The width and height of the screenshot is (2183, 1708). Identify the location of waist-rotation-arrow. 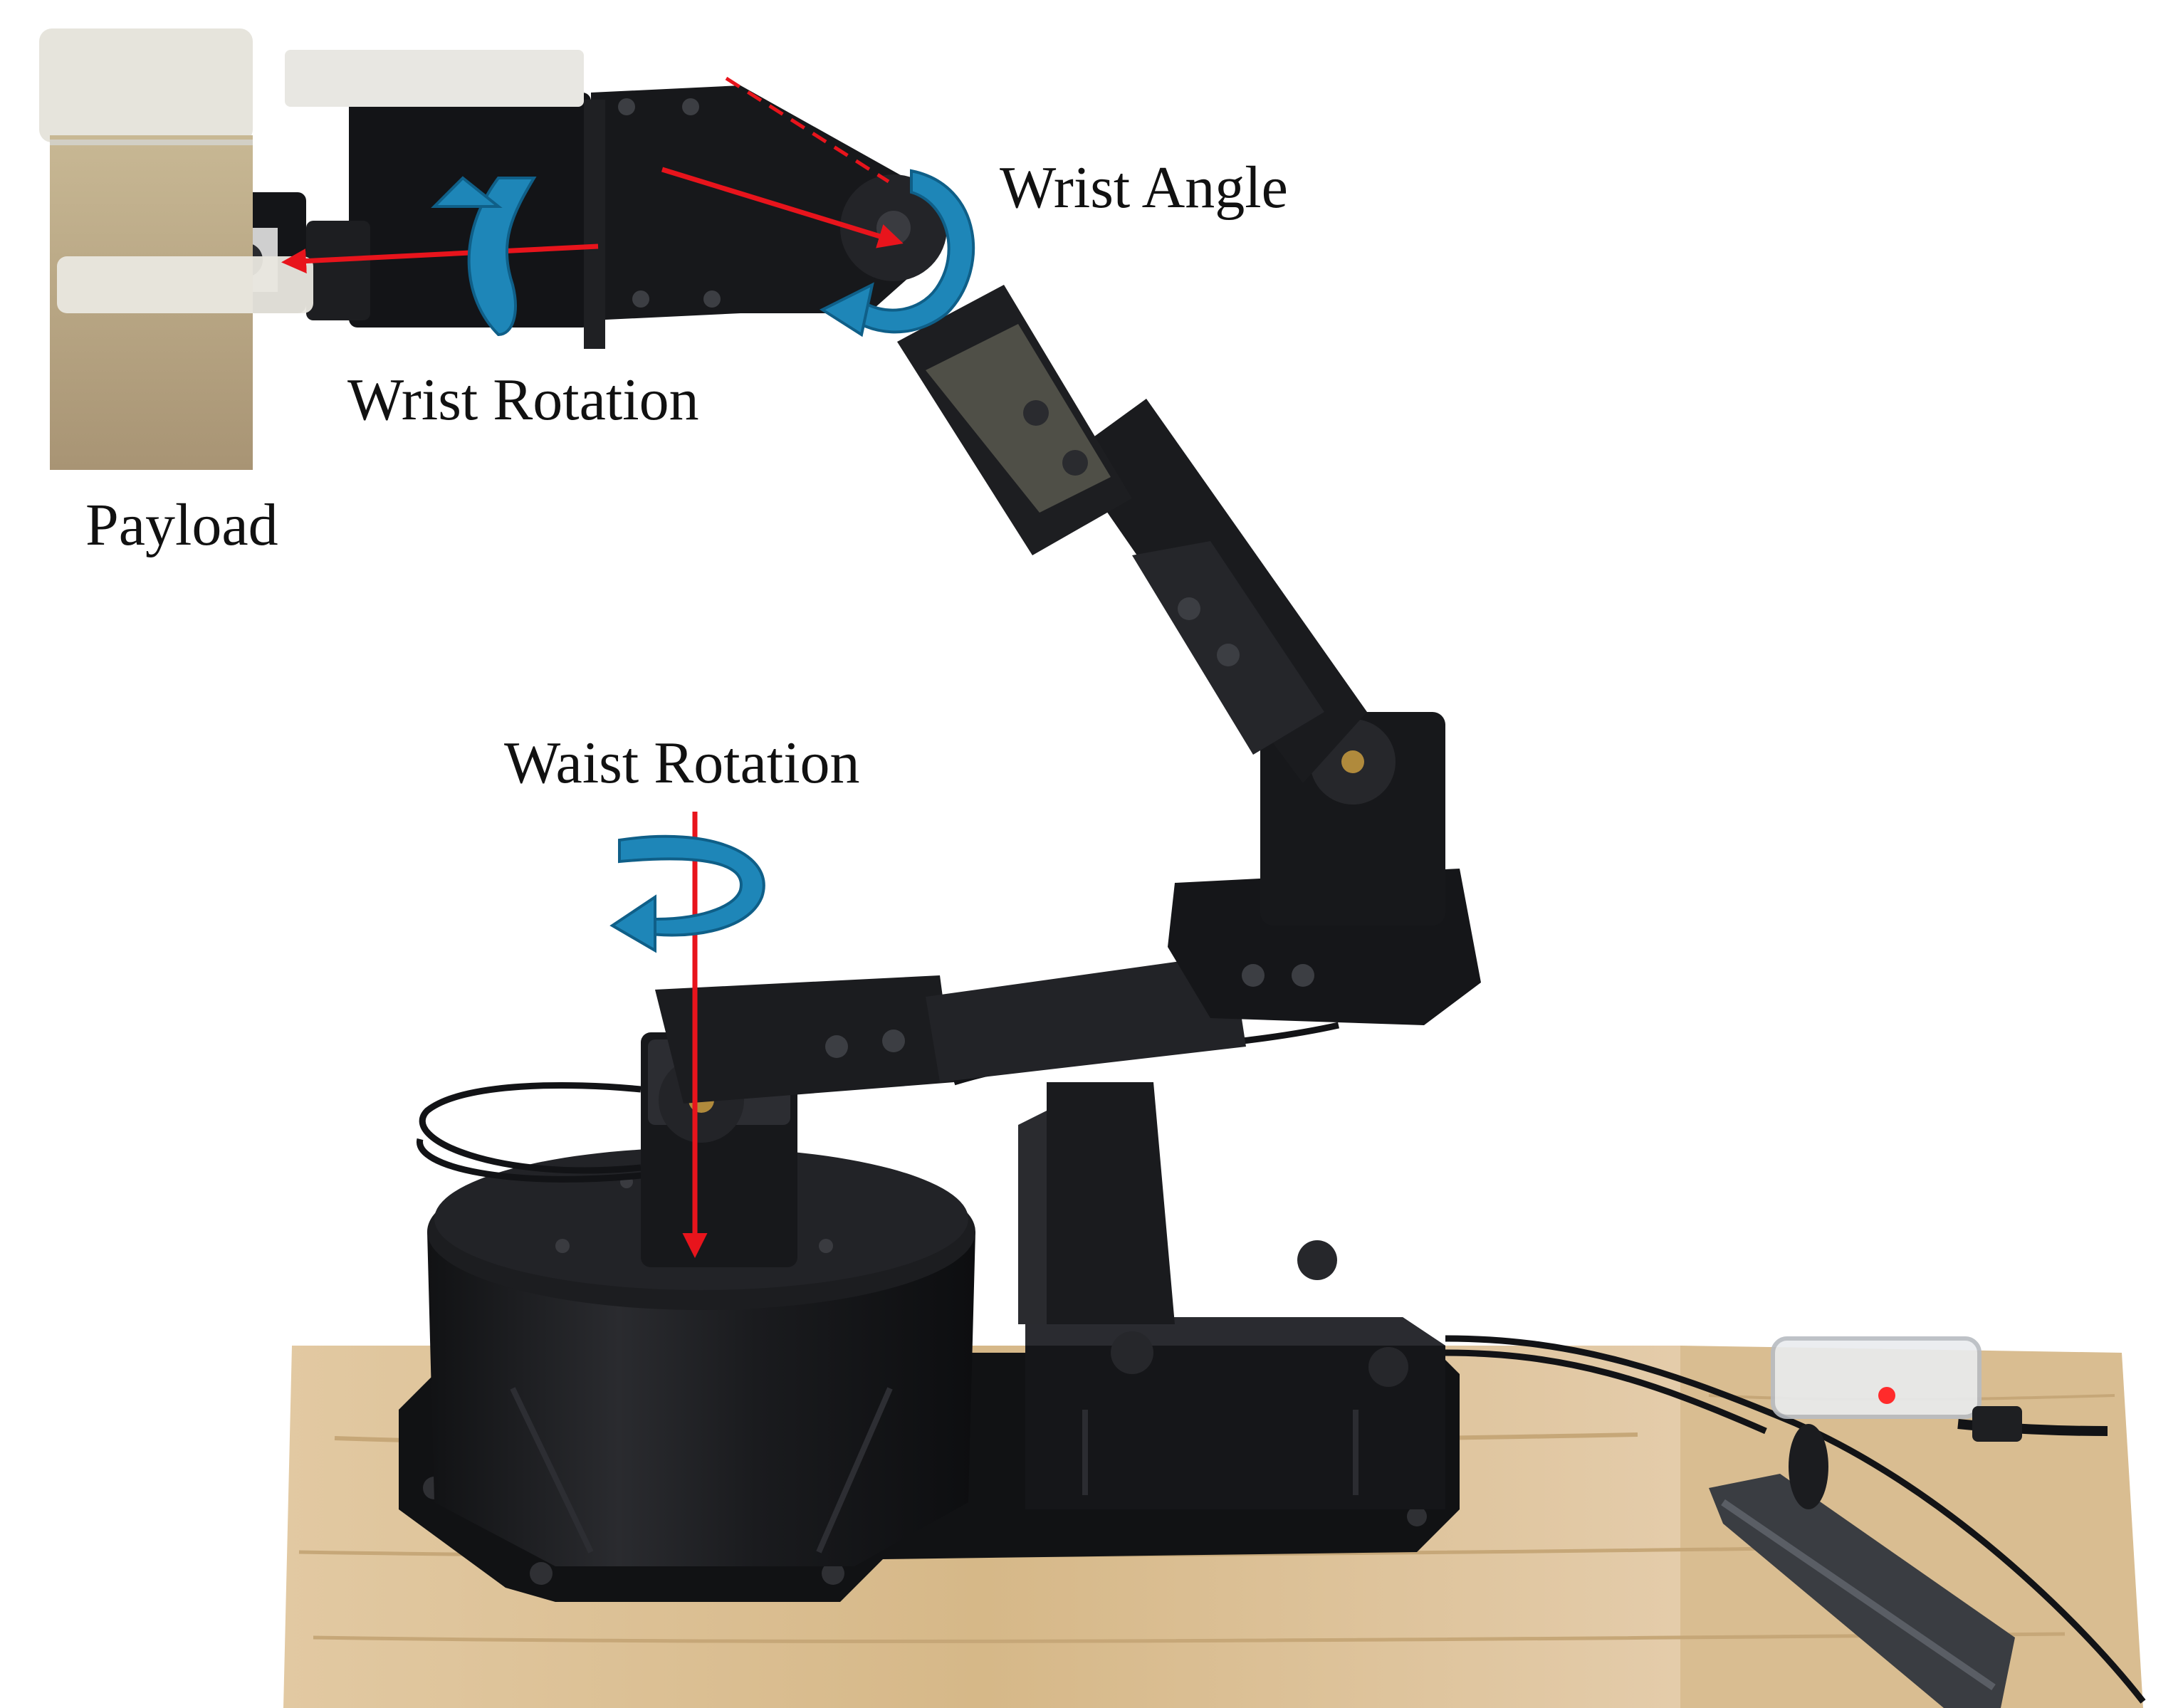
(687, 893).